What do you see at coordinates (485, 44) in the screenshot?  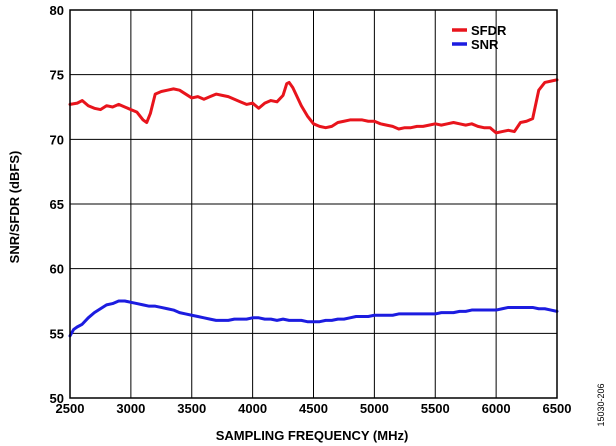 I see `legend-snr-label: SNR` at bounding box center [485, 44].